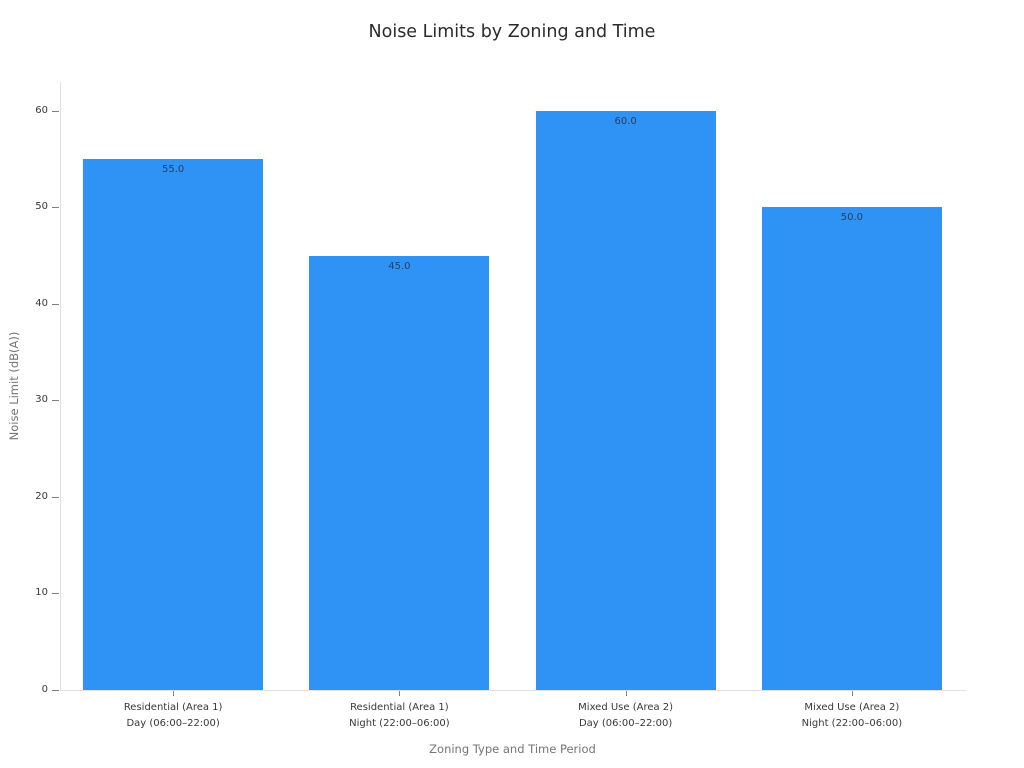 This screenshot has height=768, width=1024. Describe the element at coordinates (41, 207) in the screenshot. I see `y-tick-label: 50` at that location.